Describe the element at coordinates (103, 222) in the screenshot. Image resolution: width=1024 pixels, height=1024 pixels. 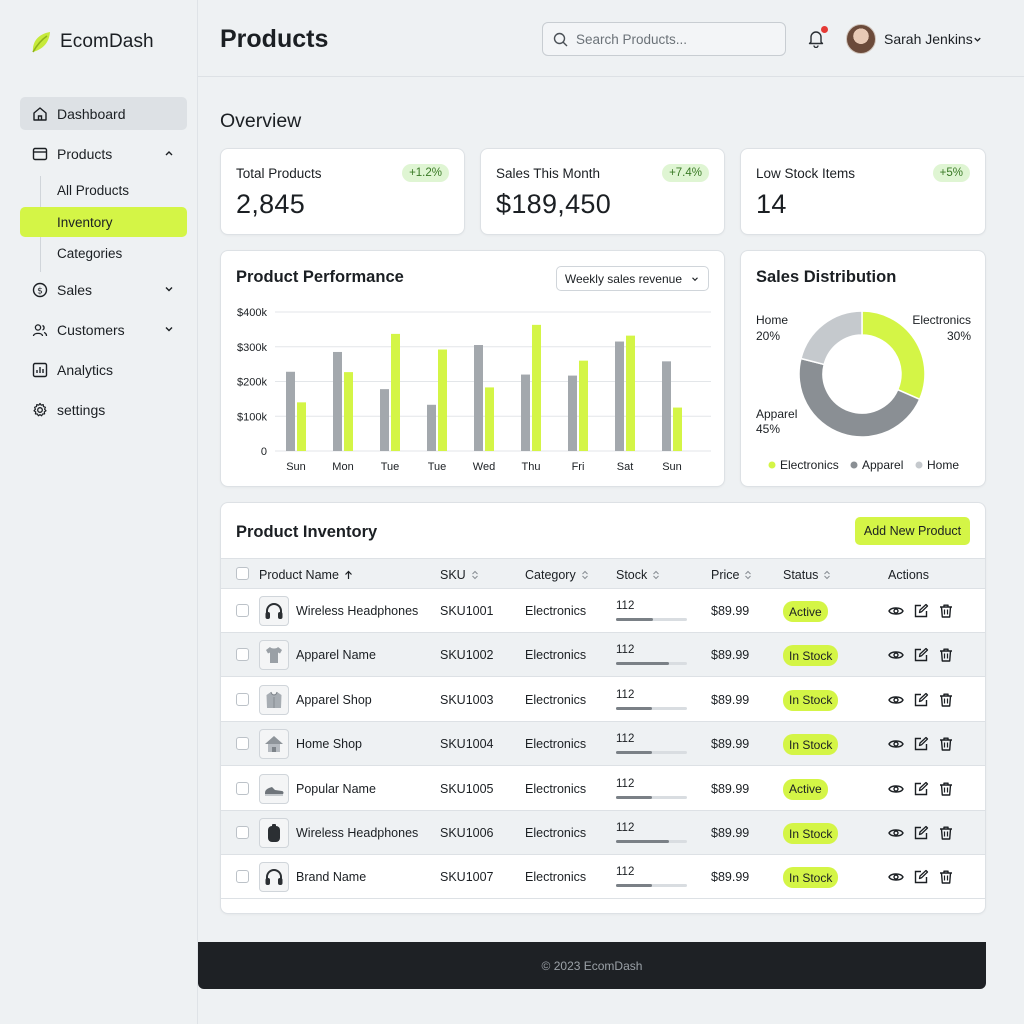
I see `sidebar-subitem-inventory: Inventory` at that location.